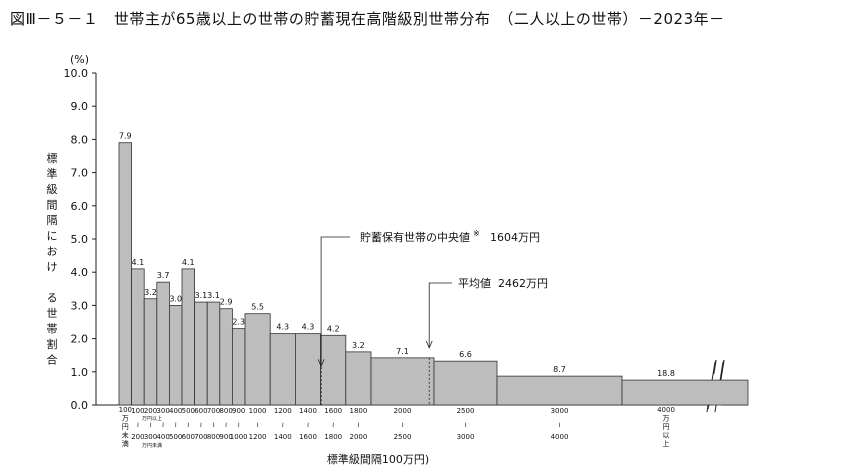  Describe the element at coordinates (560, 437) in the screenshot. I see `x-category-bottom: 4000` at that location.